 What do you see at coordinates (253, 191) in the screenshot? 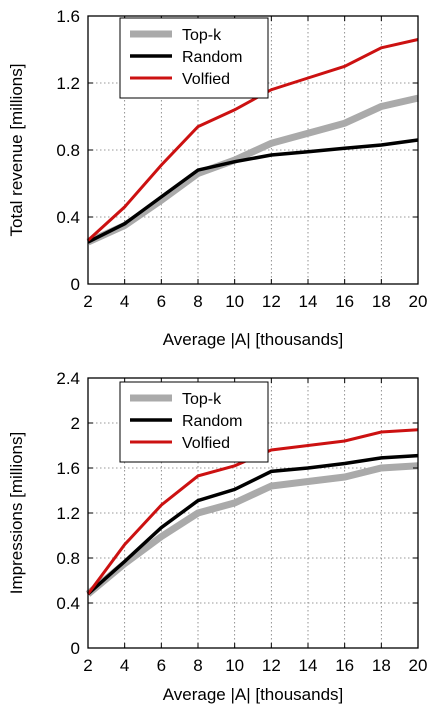
I see `series-line-random` at bounding box center [253, 191].